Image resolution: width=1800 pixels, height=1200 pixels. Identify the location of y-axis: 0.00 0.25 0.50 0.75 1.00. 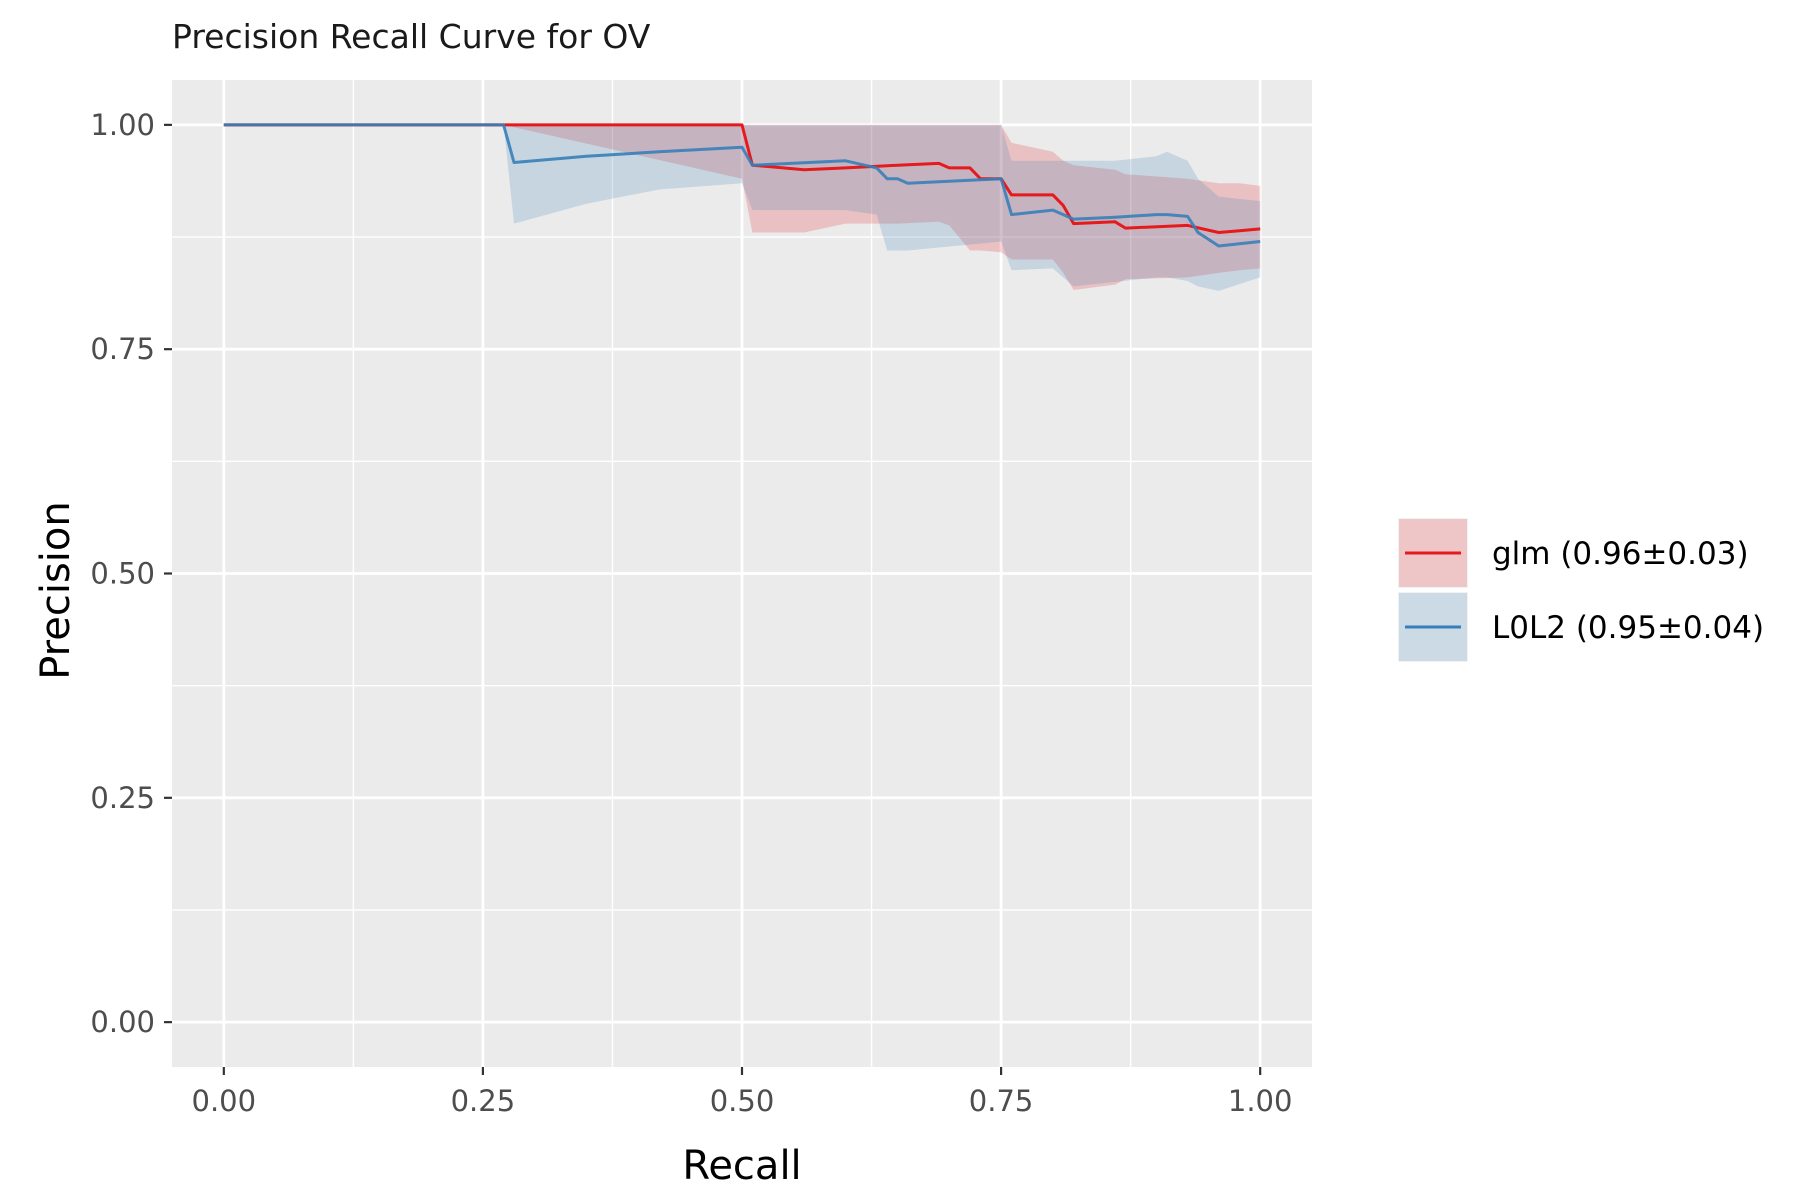
(131, 573).